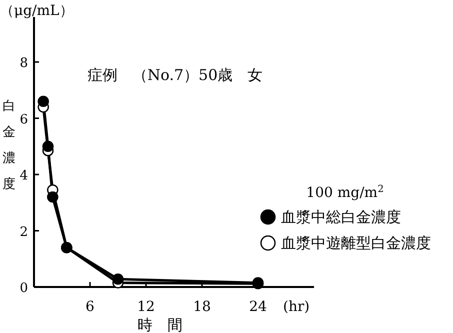  What do you see at coordinates (160, 324) in the screenshot?
I see `x-axis-title: 時 間` at bounding box center [160, 324].